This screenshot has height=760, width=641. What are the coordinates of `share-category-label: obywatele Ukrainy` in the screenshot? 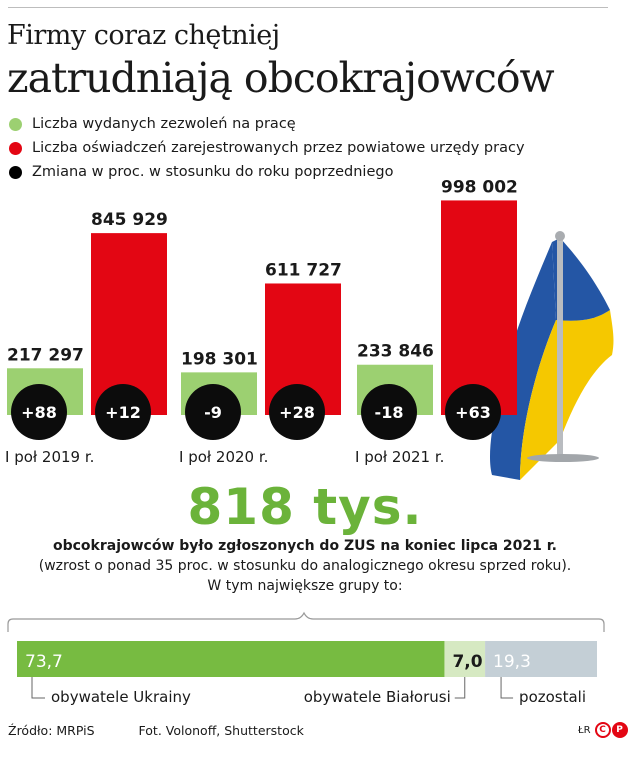 It's located at (121, 697).